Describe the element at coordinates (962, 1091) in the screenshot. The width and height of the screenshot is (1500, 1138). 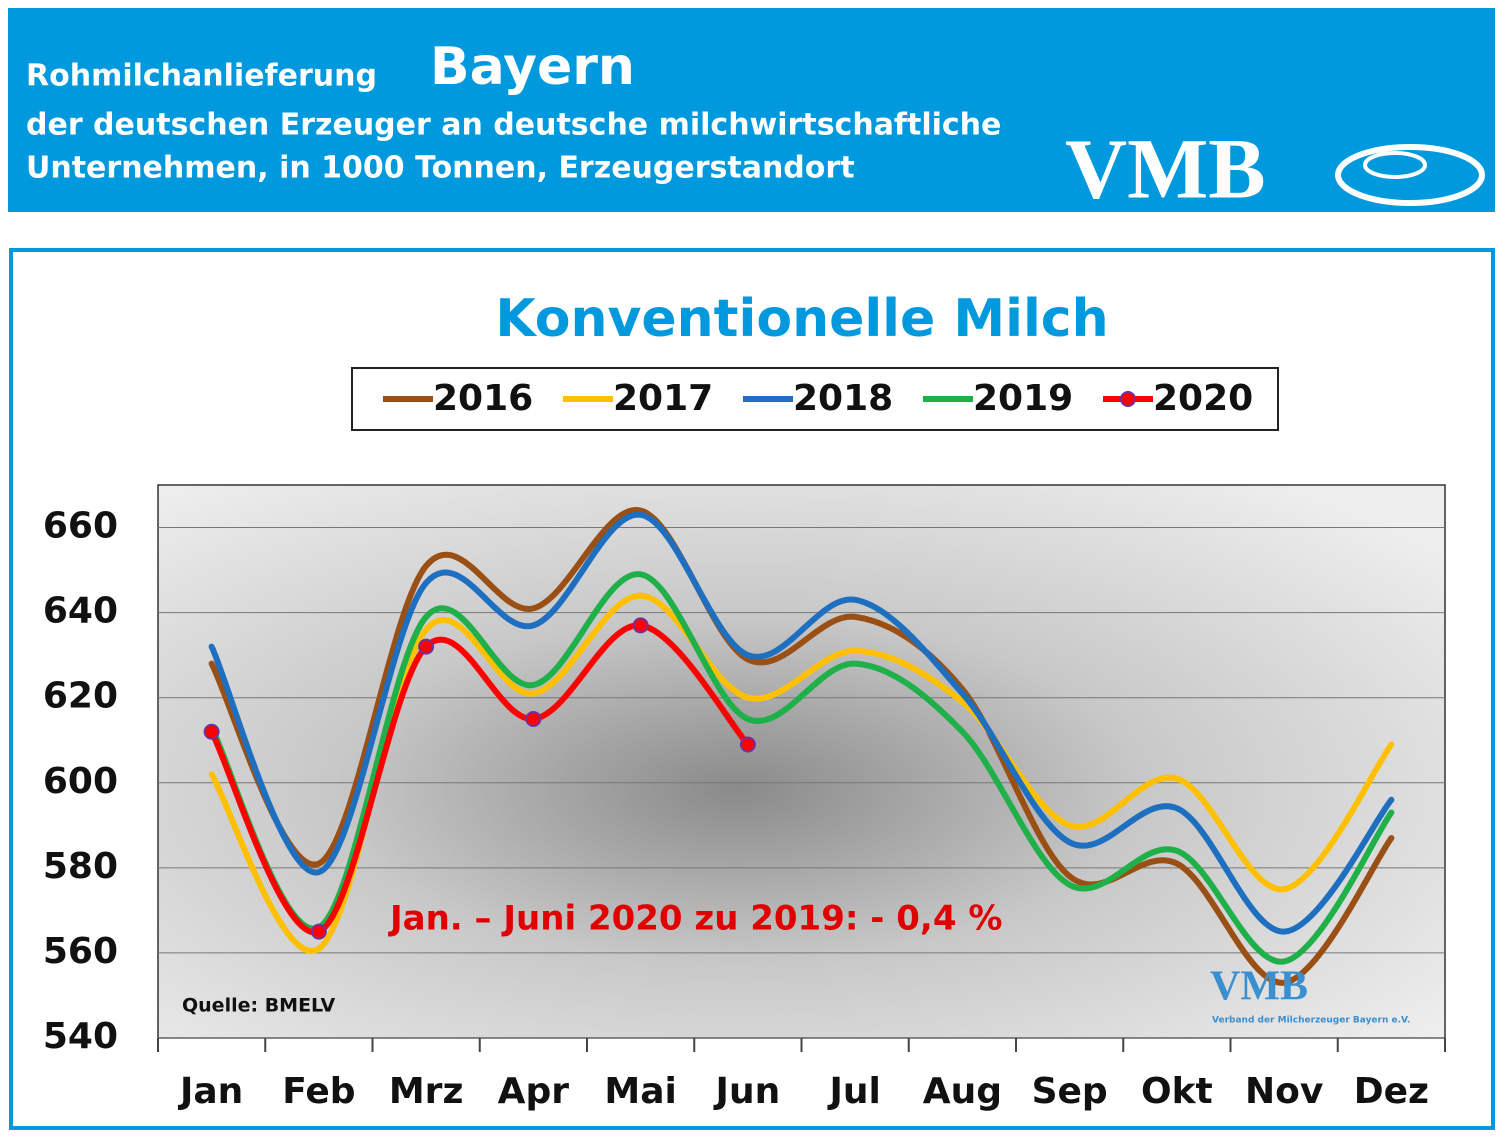
I see `x-tick-label: Aug` at that location.